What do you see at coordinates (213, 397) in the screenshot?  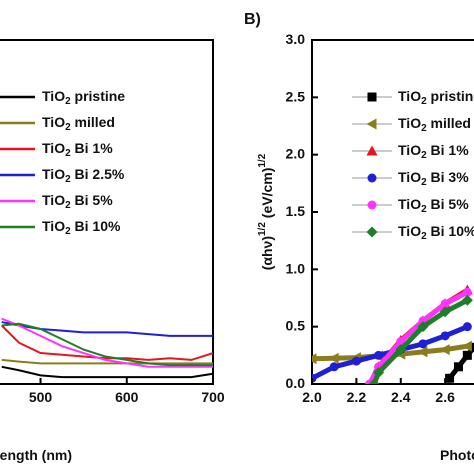 I see `x-tick-label: 700` at bounding box center [213, 397].